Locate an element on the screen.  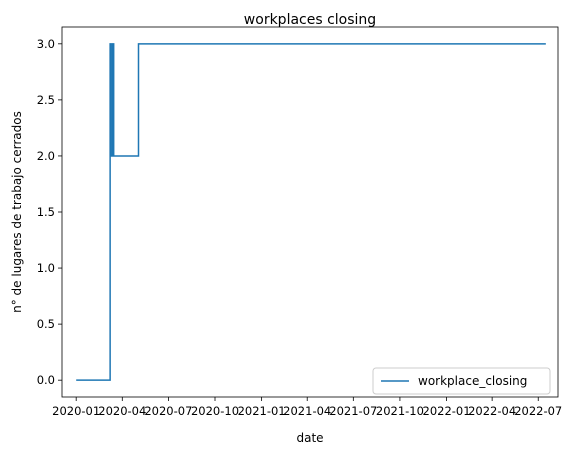
x-tick-label: 2021-04 is located at coordinates (307, 411).